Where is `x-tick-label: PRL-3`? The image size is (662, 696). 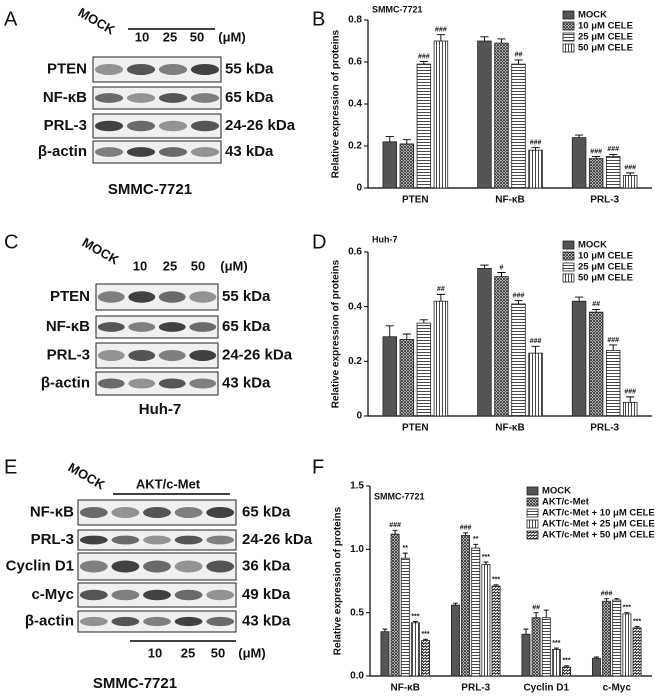
x-tick-label: PRL-3 is located at coordinates (604, 428).